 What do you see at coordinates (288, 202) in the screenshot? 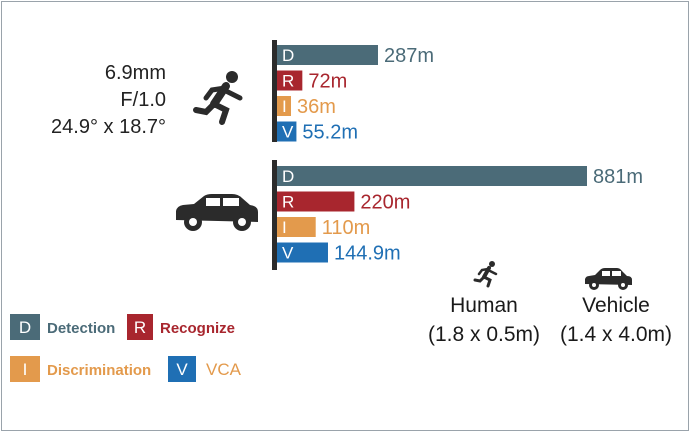
I see `bar-letter-vehicle-recognize: R` at bounding box center [288, 202].